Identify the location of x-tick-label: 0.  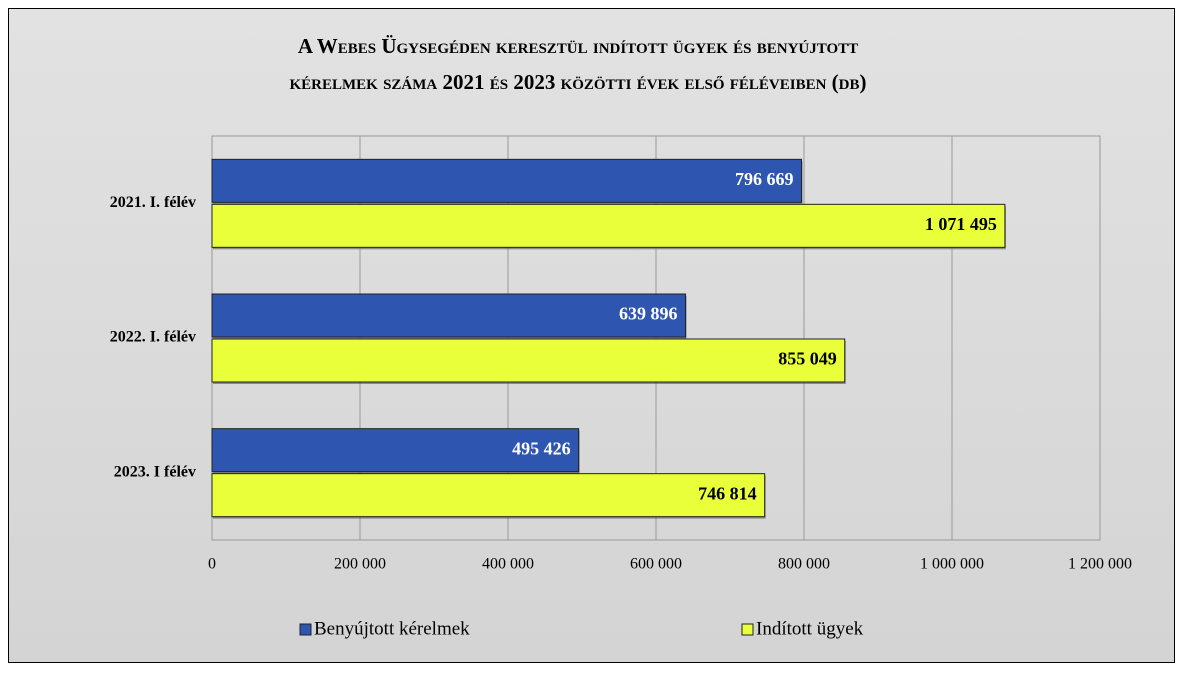
(212, 564).